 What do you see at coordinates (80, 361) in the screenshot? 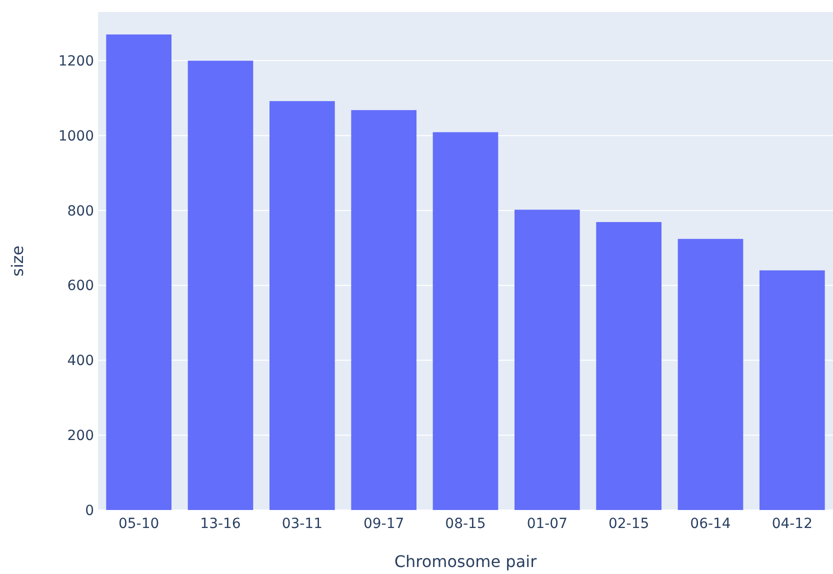
I see `y-tick-label: 400` at bounding box center [80, 361].